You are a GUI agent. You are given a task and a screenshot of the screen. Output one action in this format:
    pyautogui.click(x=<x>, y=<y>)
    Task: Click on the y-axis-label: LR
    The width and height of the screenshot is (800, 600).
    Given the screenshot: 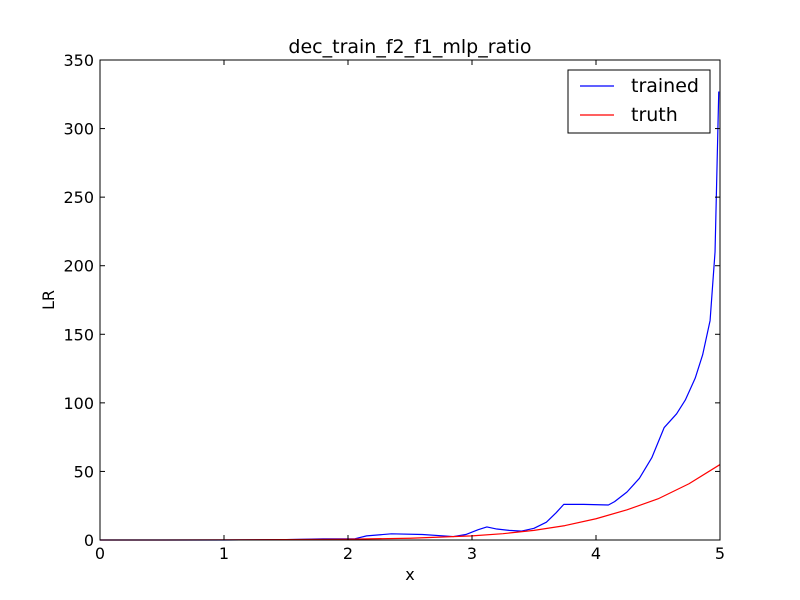 What is the action you would take?
    pyautogui.click(x=48, y=300)
    